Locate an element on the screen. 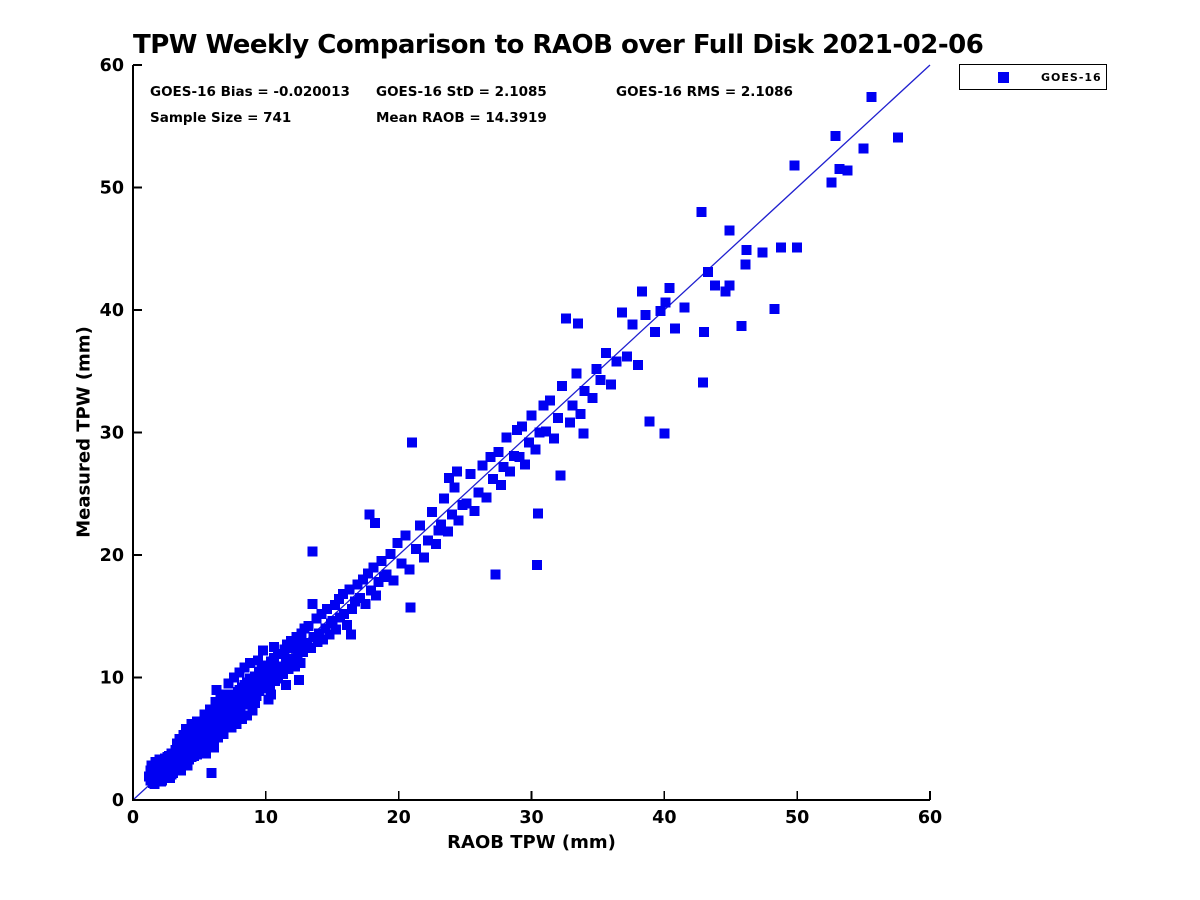 This screenshot has width=1200, height=900. stat-bias: GOES-16 Bias = -0.020013 is located at coordinates (250, 92).